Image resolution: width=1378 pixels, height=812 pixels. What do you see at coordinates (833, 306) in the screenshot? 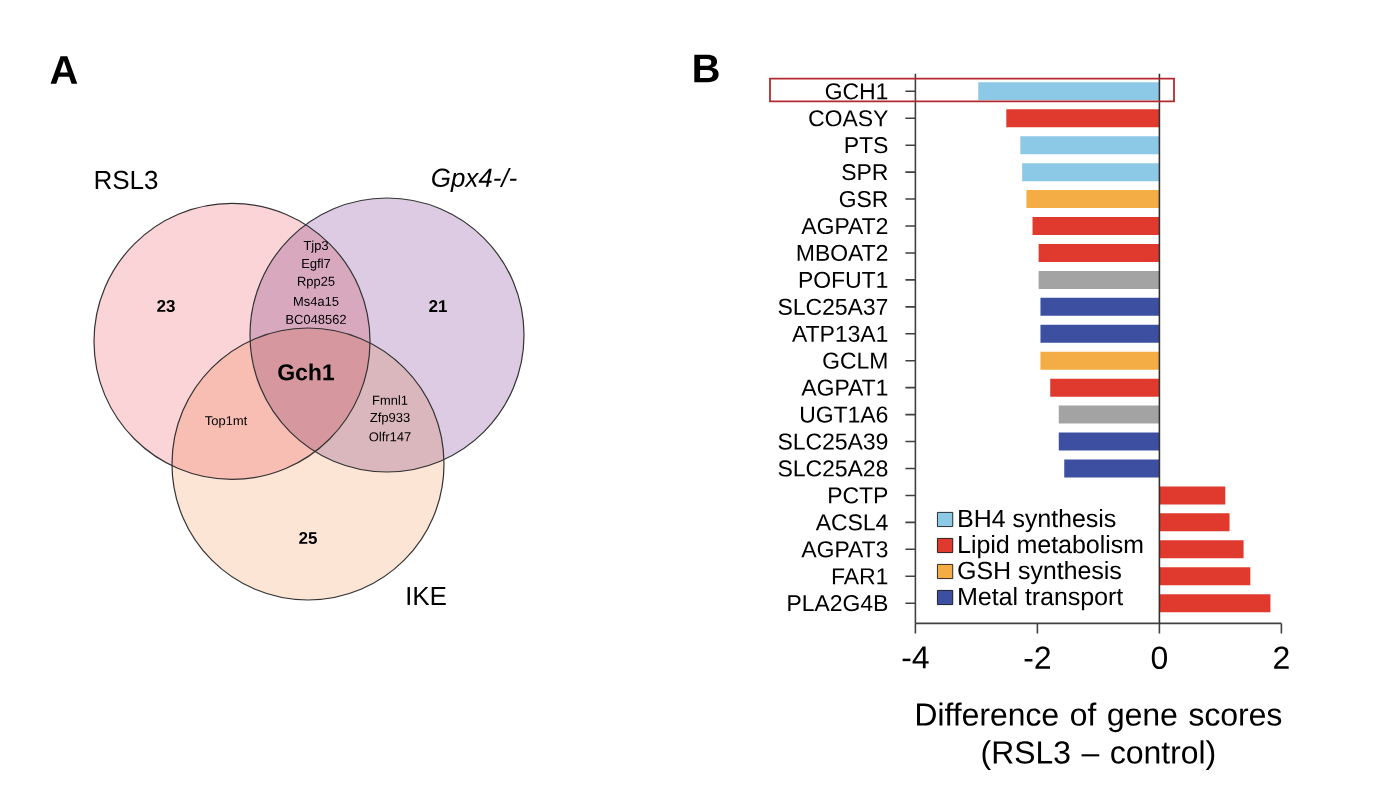
I see `y-tick-label: SLC25A37` at bounding box center [833, 306].